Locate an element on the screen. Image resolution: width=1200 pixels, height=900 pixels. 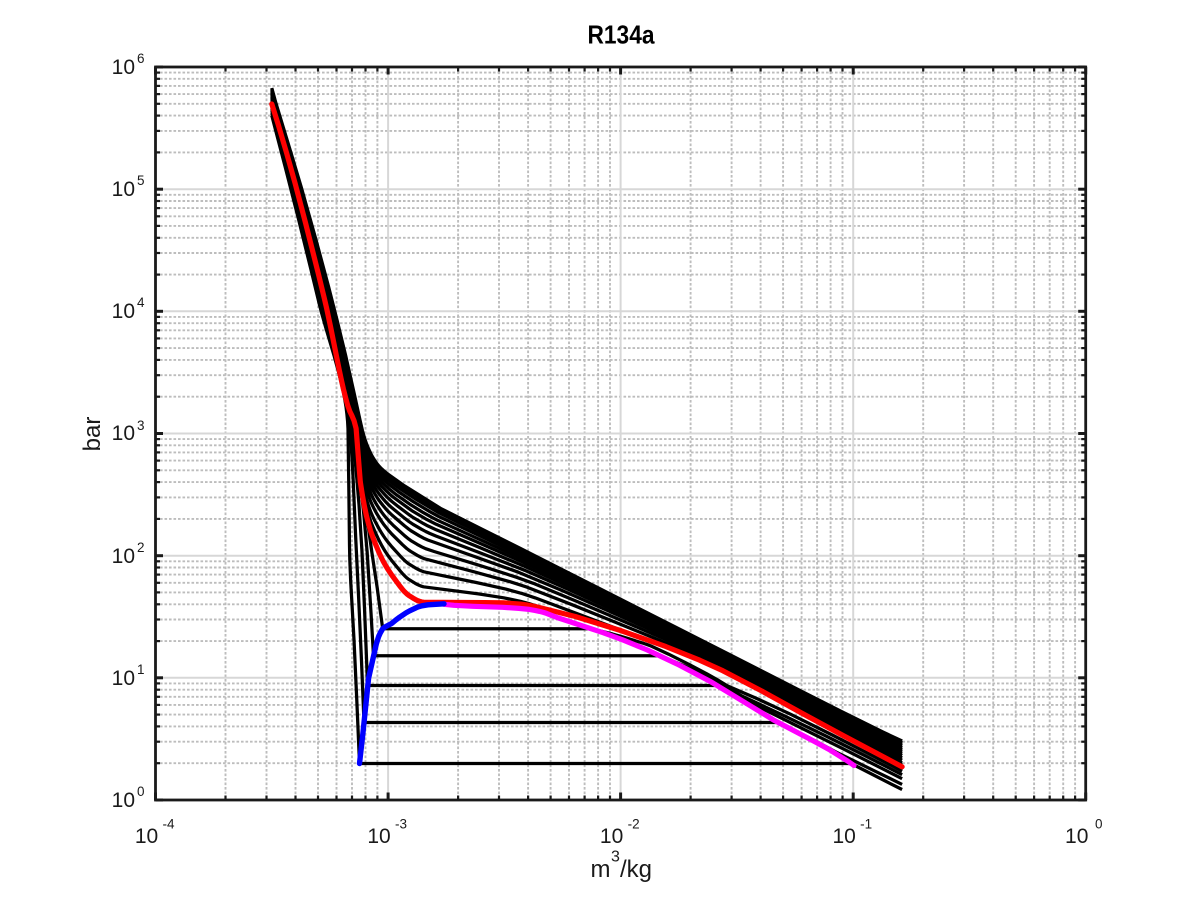
svg-text: R134a is located at coordinates (621, 35).